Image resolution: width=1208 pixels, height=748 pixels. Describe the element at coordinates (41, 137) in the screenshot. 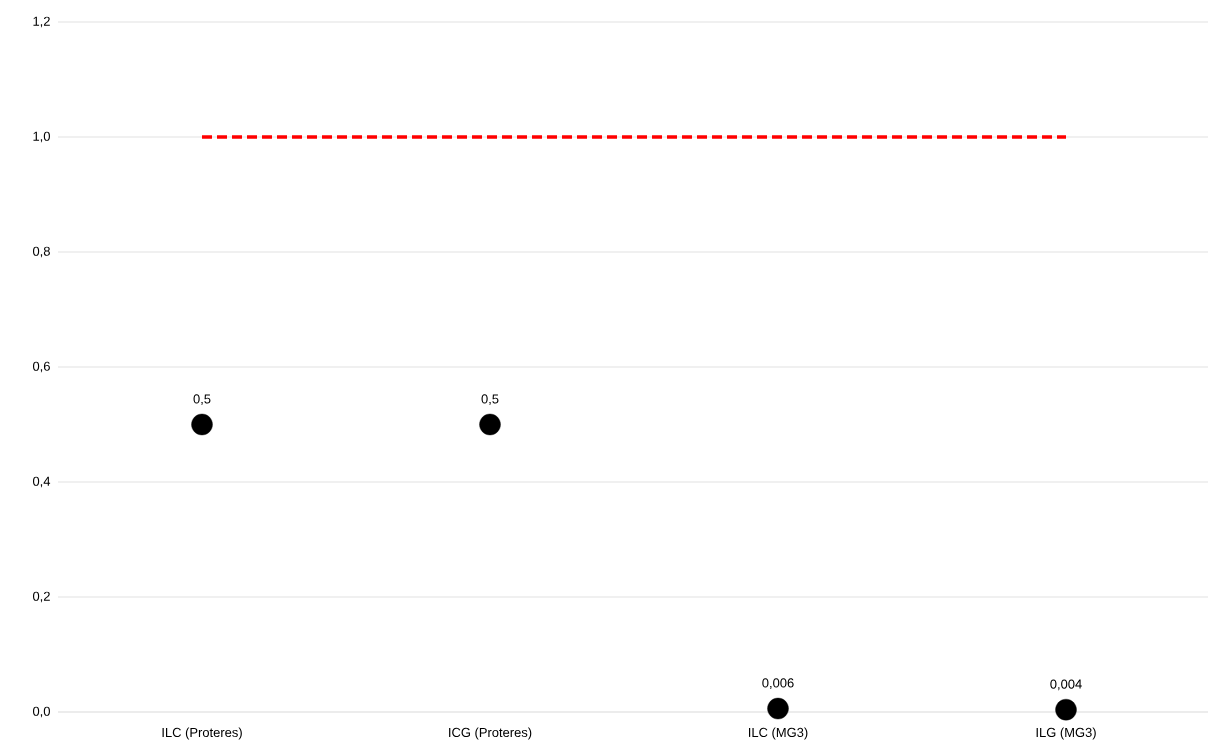

I see `y-tick-label: 1,0` at that location.